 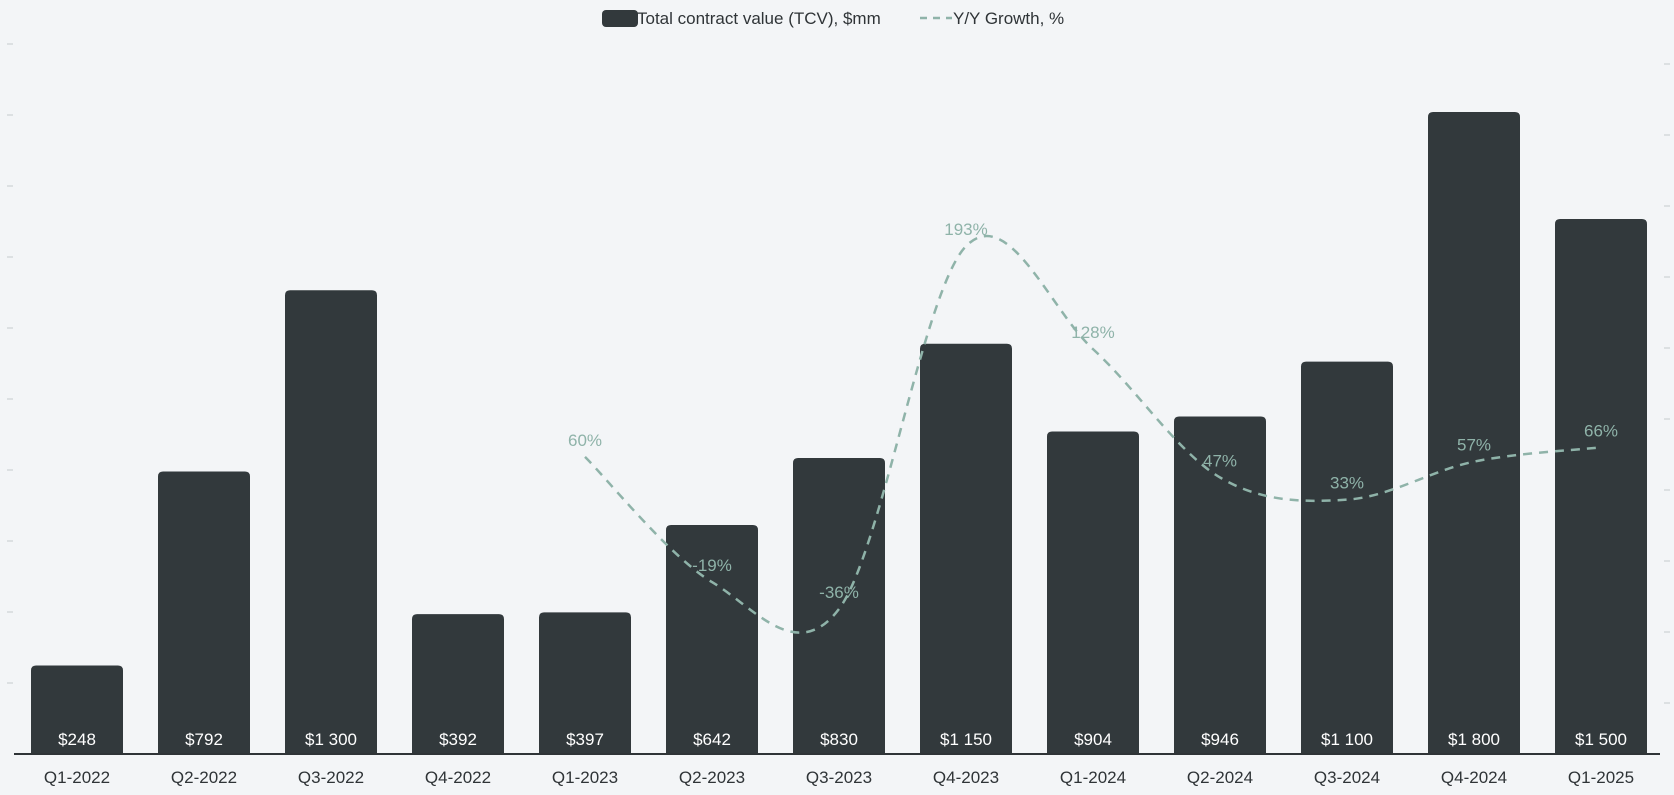 I want to click on bar-value-label: $1 500, so click(x=1601, y=739).